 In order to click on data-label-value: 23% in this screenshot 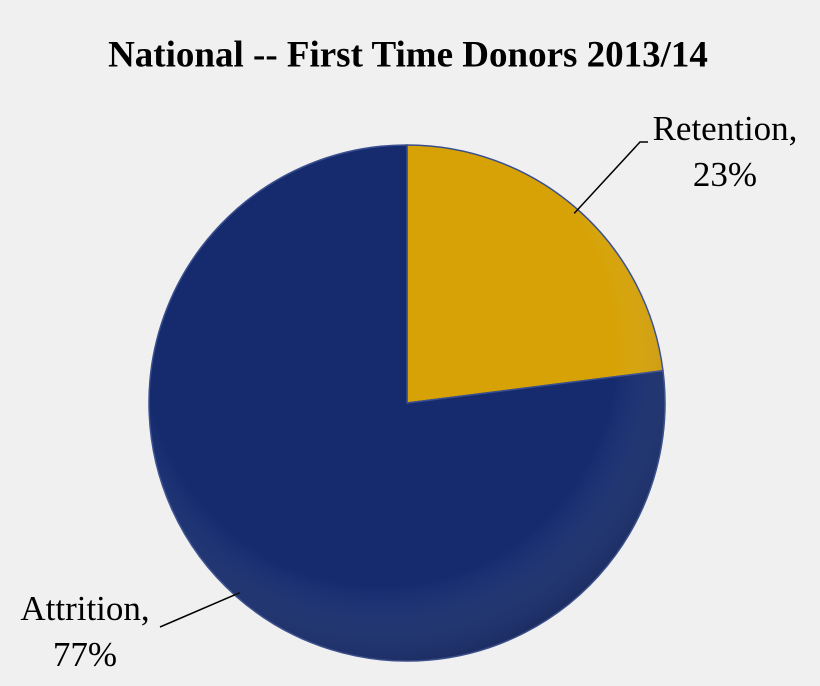, I will do `click(725, 174)`.